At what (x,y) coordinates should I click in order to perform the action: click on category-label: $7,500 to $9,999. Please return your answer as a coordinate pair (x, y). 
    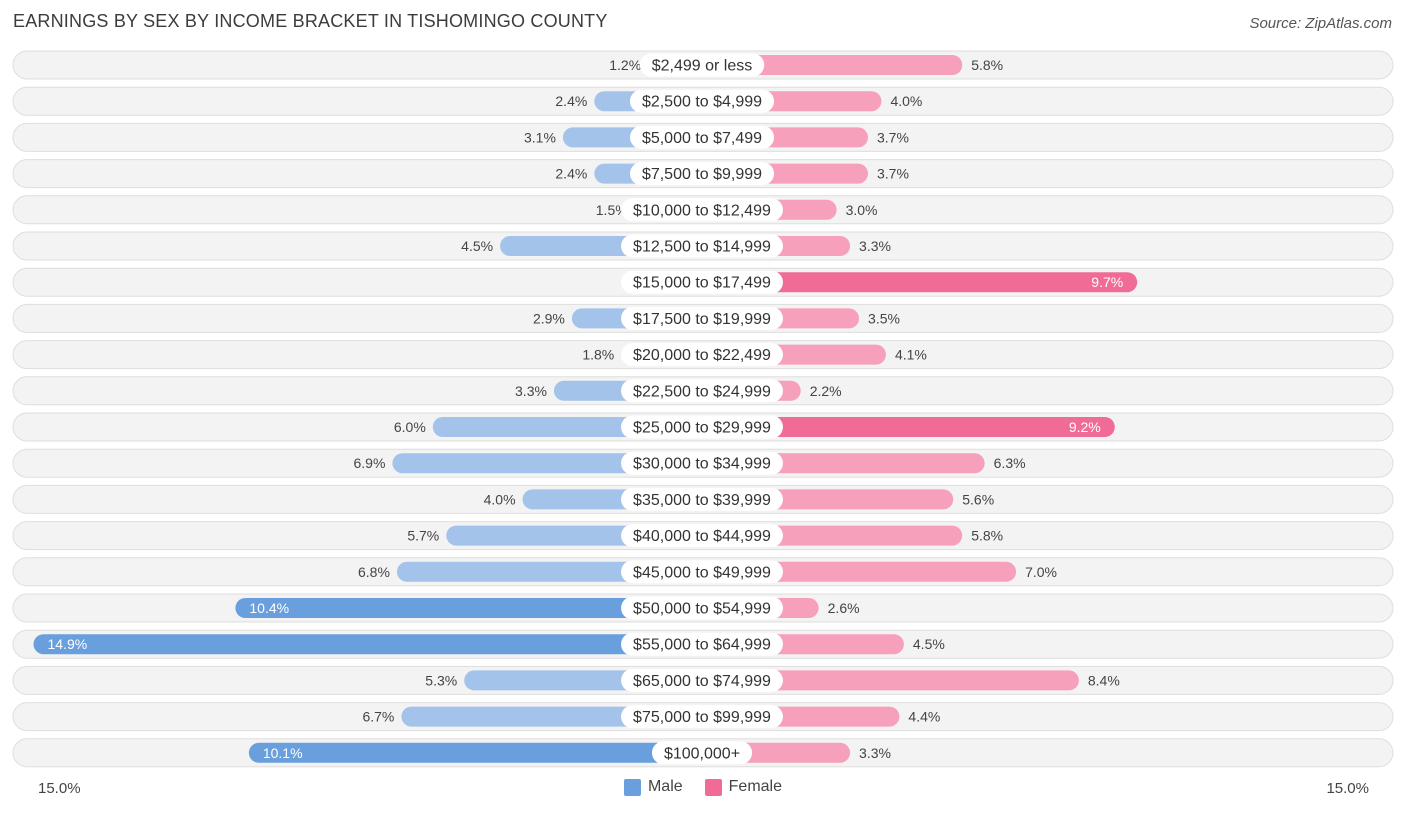
    Looking at the image, I should click on (702, 174).